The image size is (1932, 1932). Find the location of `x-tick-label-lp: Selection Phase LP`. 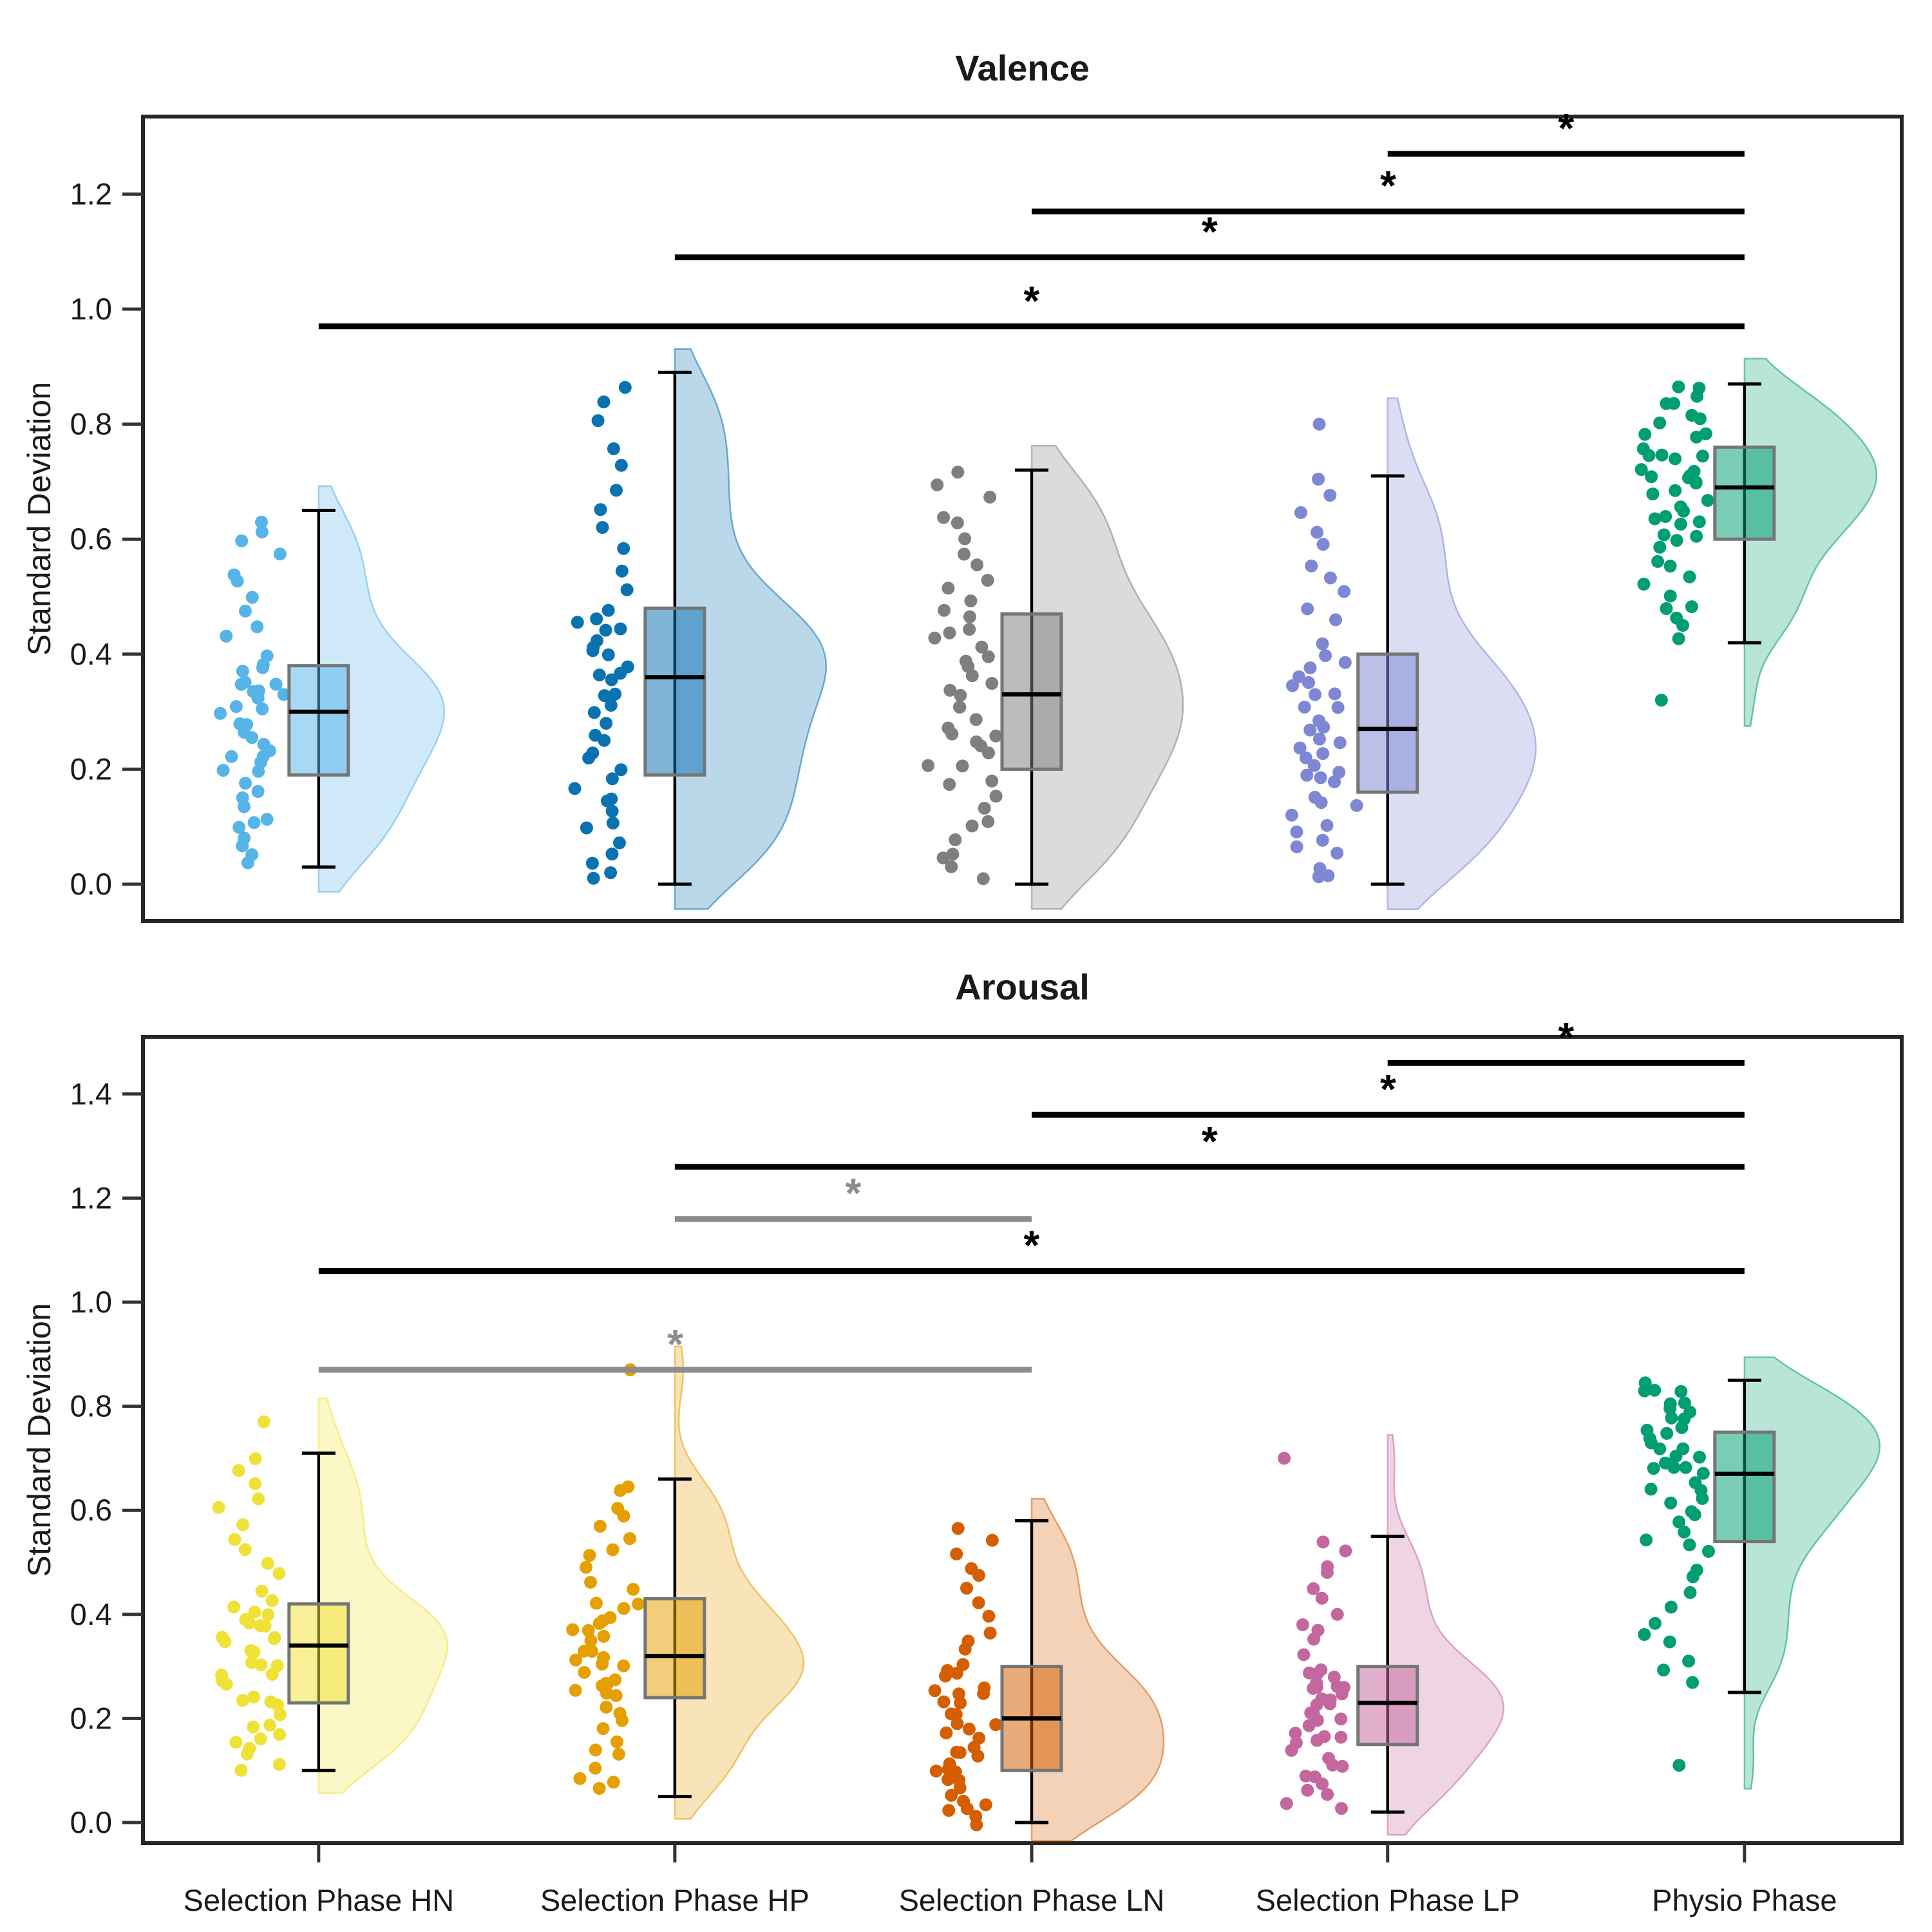

x-tick-label-lp: Selection Phase LP is located at coordinates (1388, 1900).